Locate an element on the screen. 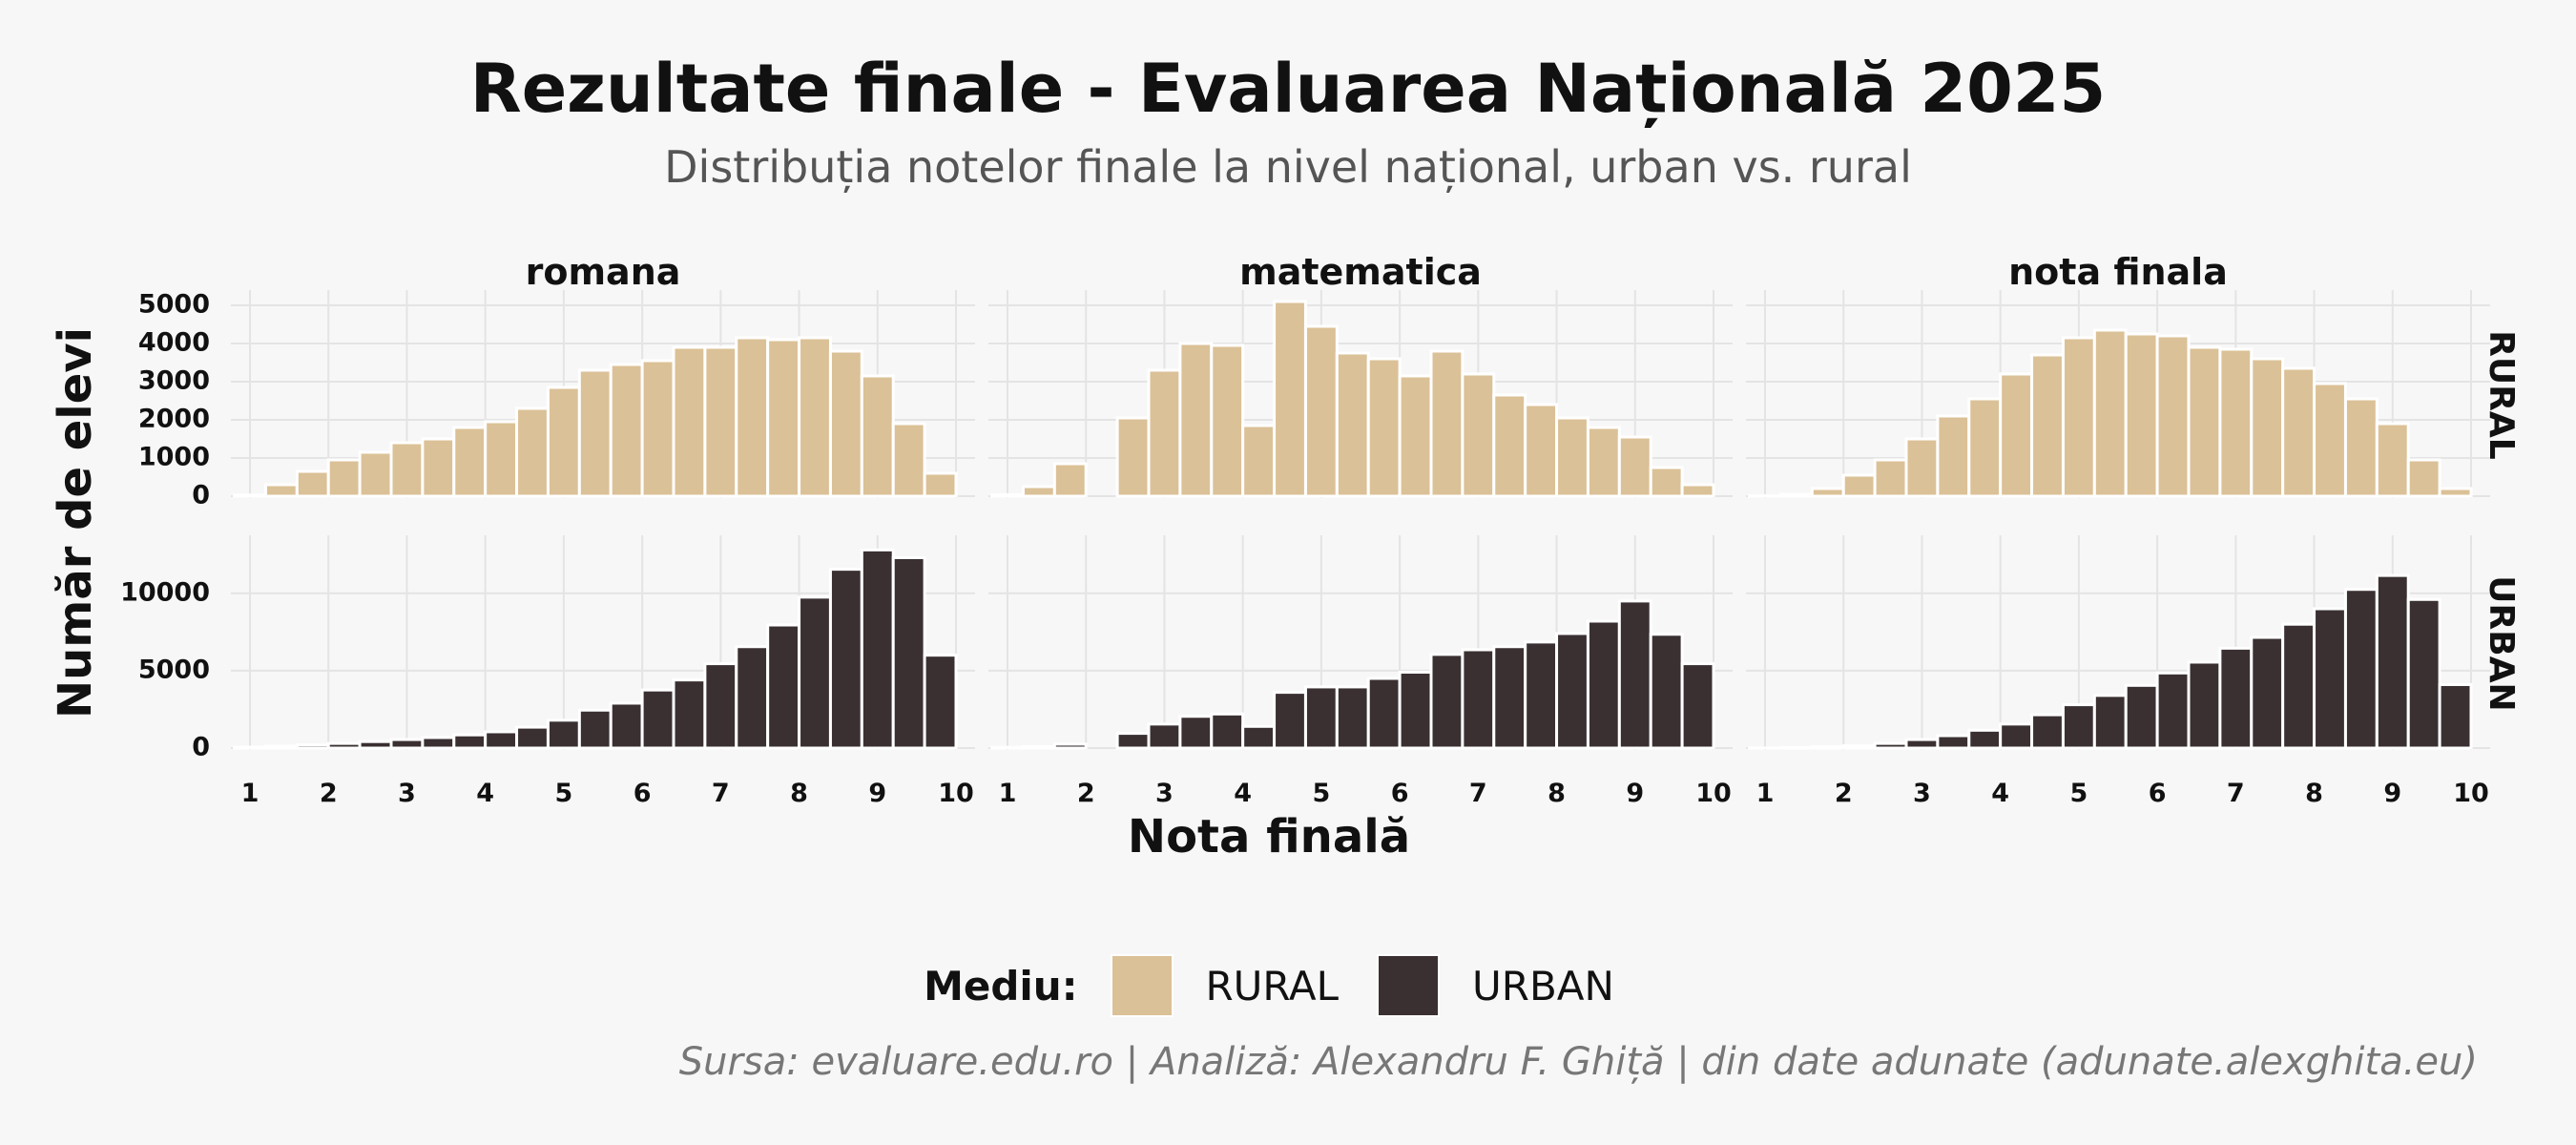 This screenshot has height=1145, width=2576. legend: Mediu: RURAL URBAN is located at coordinates (1288, 986).